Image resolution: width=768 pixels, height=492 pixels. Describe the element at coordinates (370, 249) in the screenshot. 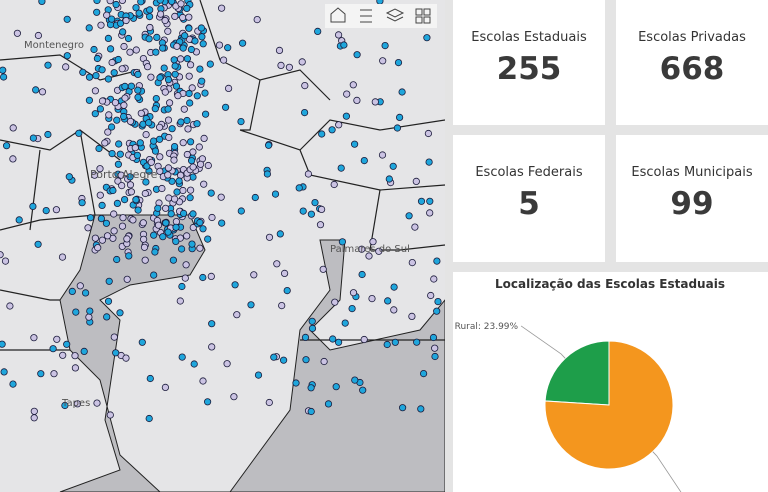

I see `place-label: Palmares do Sul` at that location.